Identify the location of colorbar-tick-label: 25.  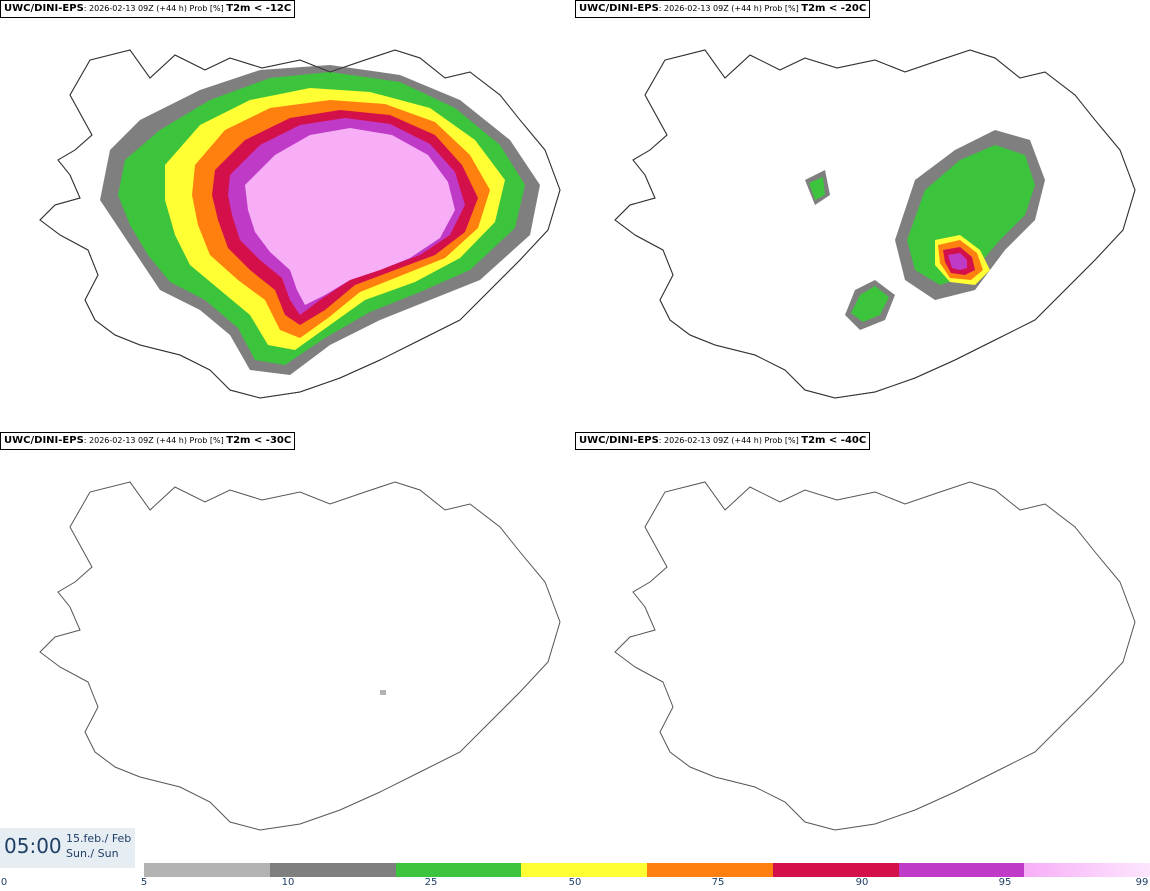
(431, 882).